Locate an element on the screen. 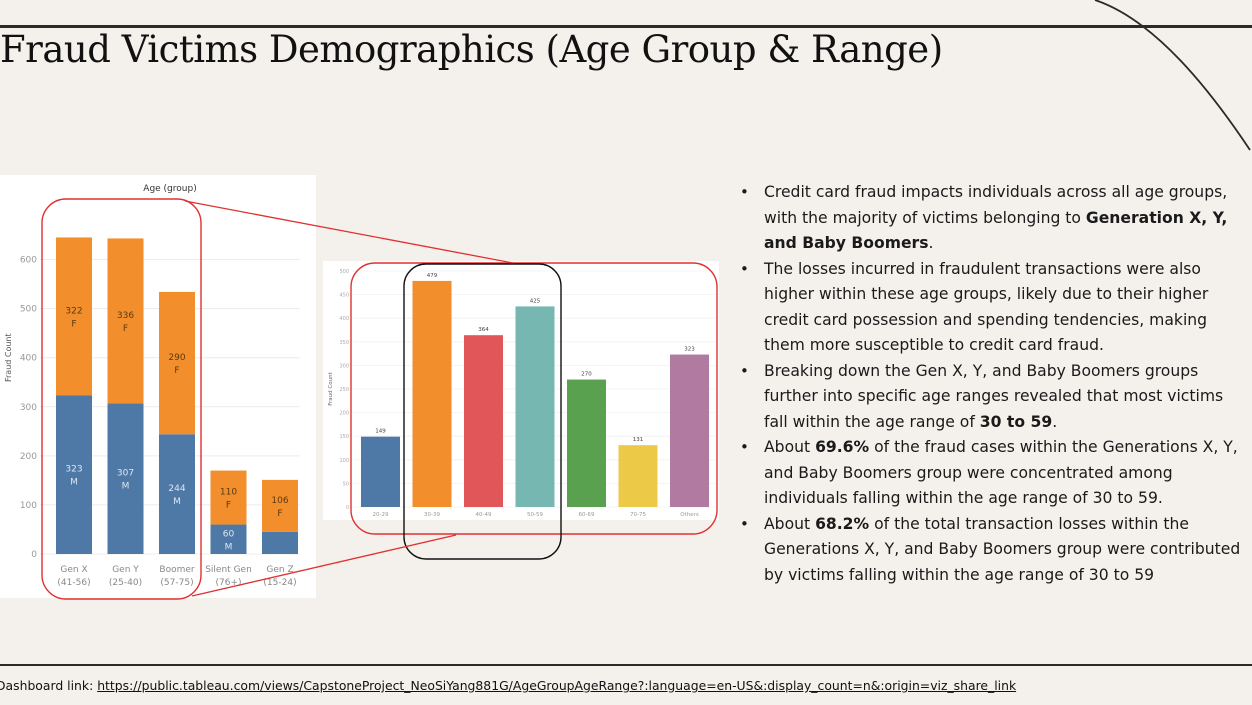 The width and height of the screenshot is (1252, 705). insight-emphasis: 68.2% is located at coordinates (842, 523).